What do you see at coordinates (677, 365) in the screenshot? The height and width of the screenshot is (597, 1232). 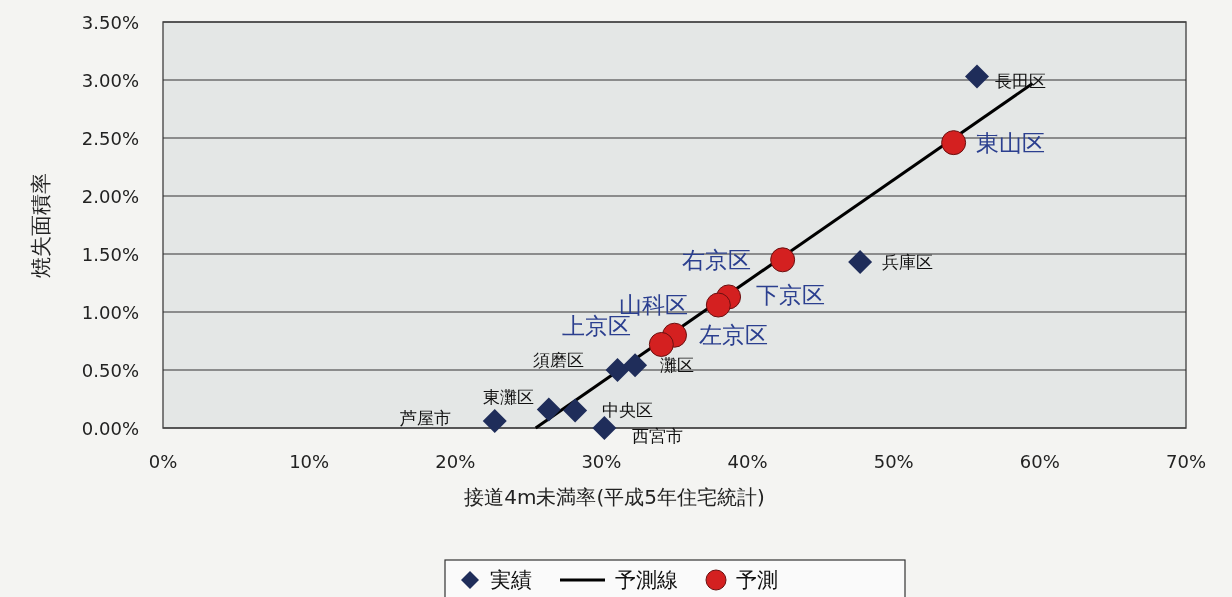 I see `annotation: 灘区` at bounding box center [677, 365].